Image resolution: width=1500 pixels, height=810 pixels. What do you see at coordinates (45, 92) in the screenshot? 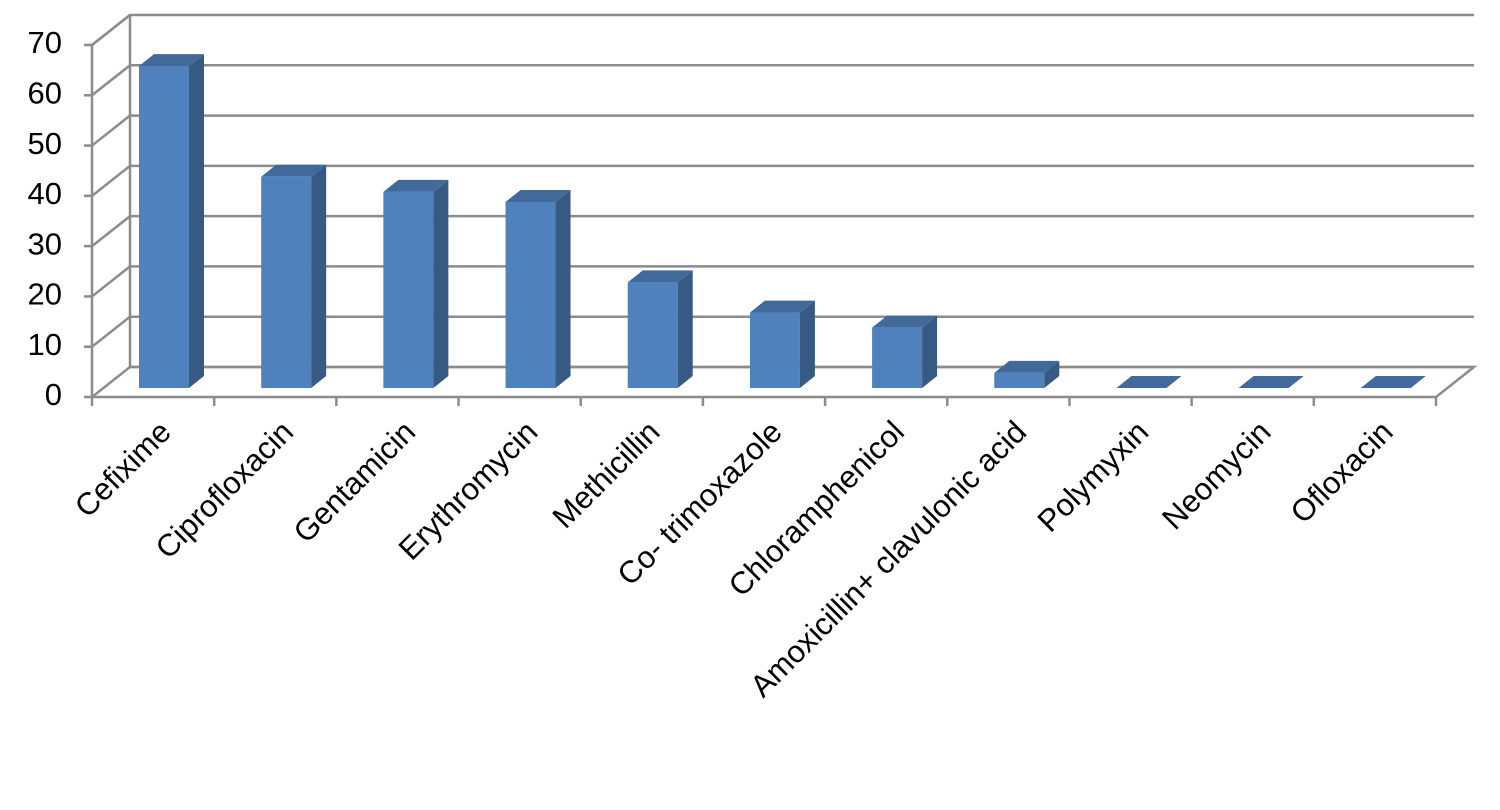
I see `y-tick-label: 60` at bounding box center [45, 92].